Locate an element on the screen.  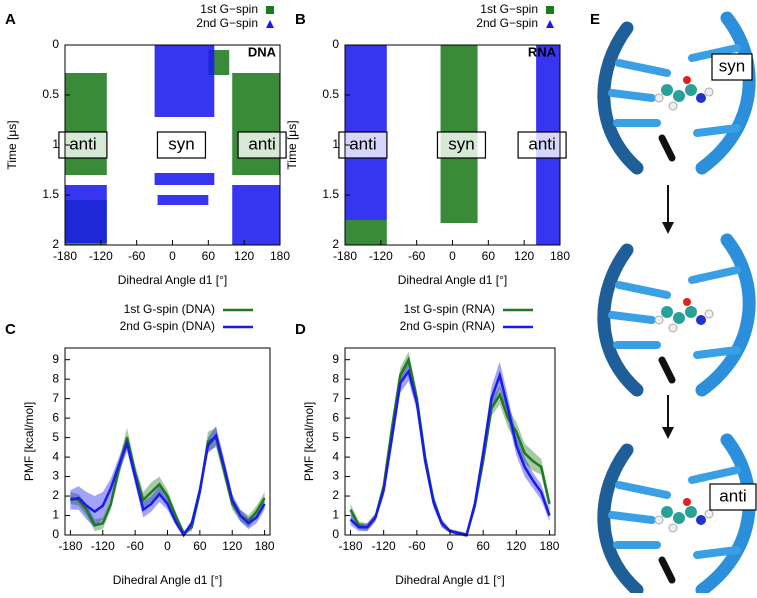
y-tick-label: 7 is located at coordinates (335, 398).